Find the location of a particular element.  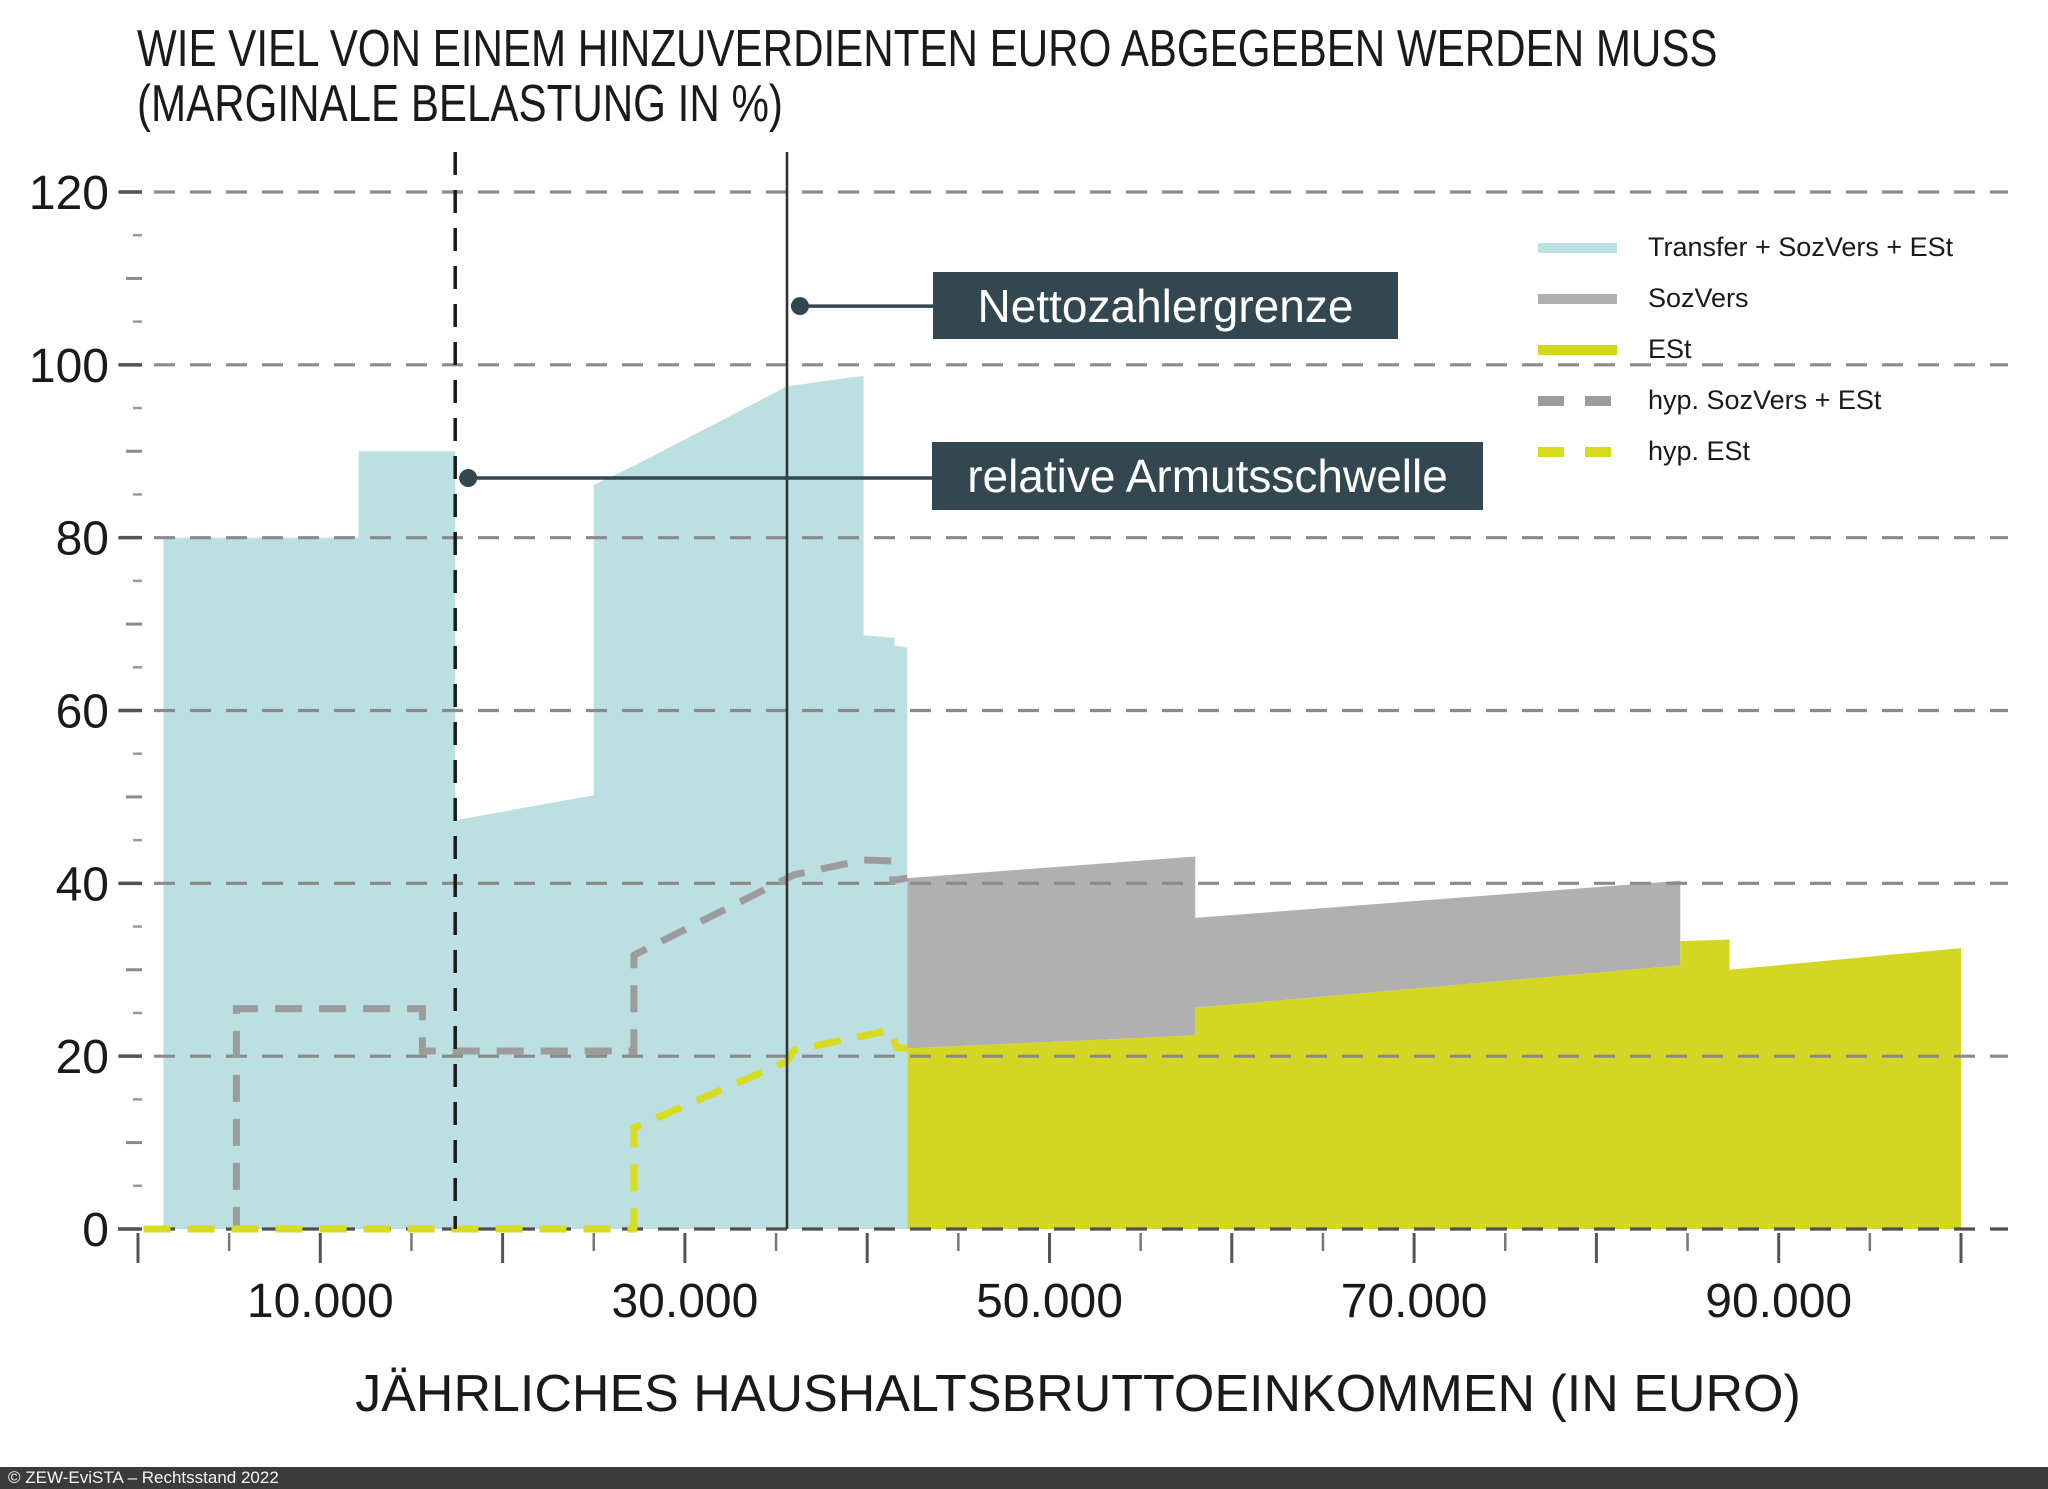

y-tick-label-60: 60 is located at coordinates (82, 712).